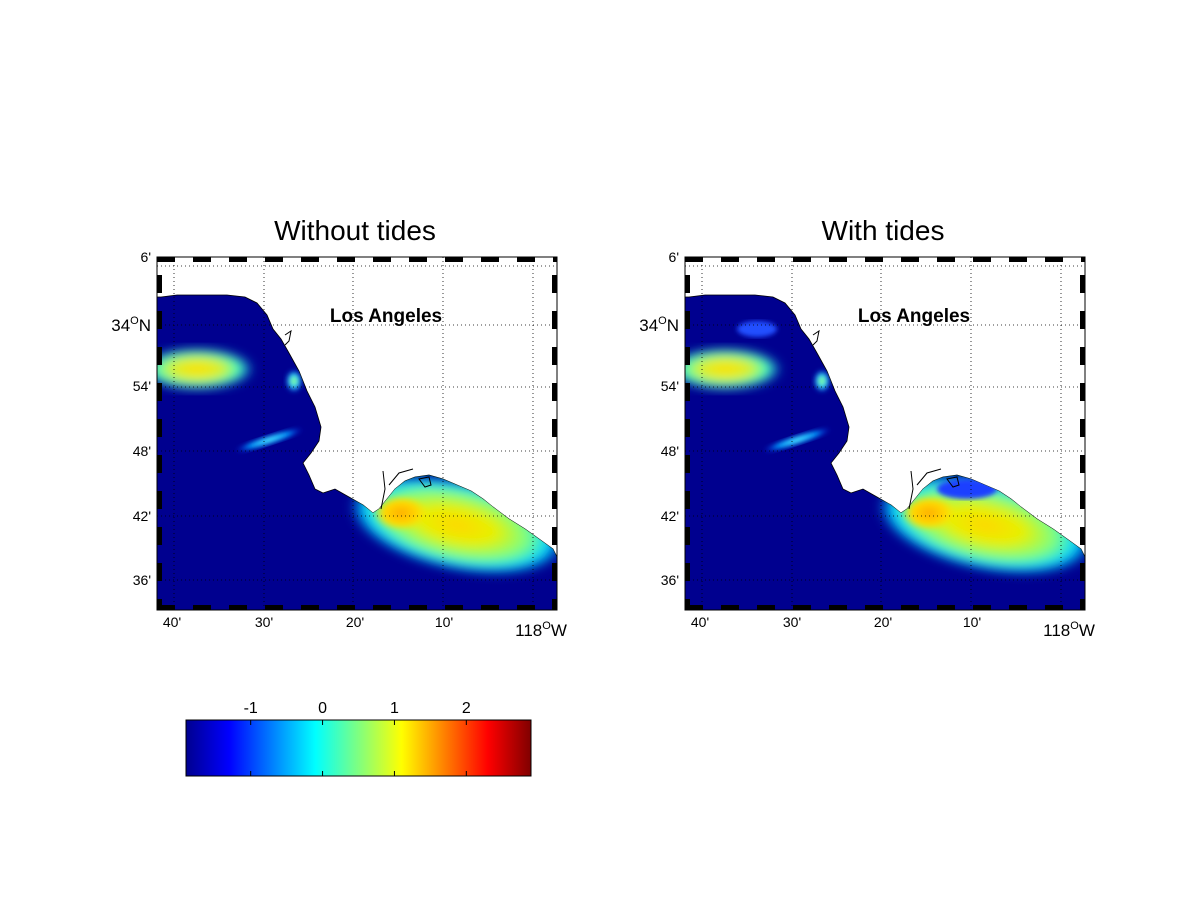 The height and width of the screenshot is (900, 1200). I want to click on colorbar: -1 0 1 2, so click(358, 738).